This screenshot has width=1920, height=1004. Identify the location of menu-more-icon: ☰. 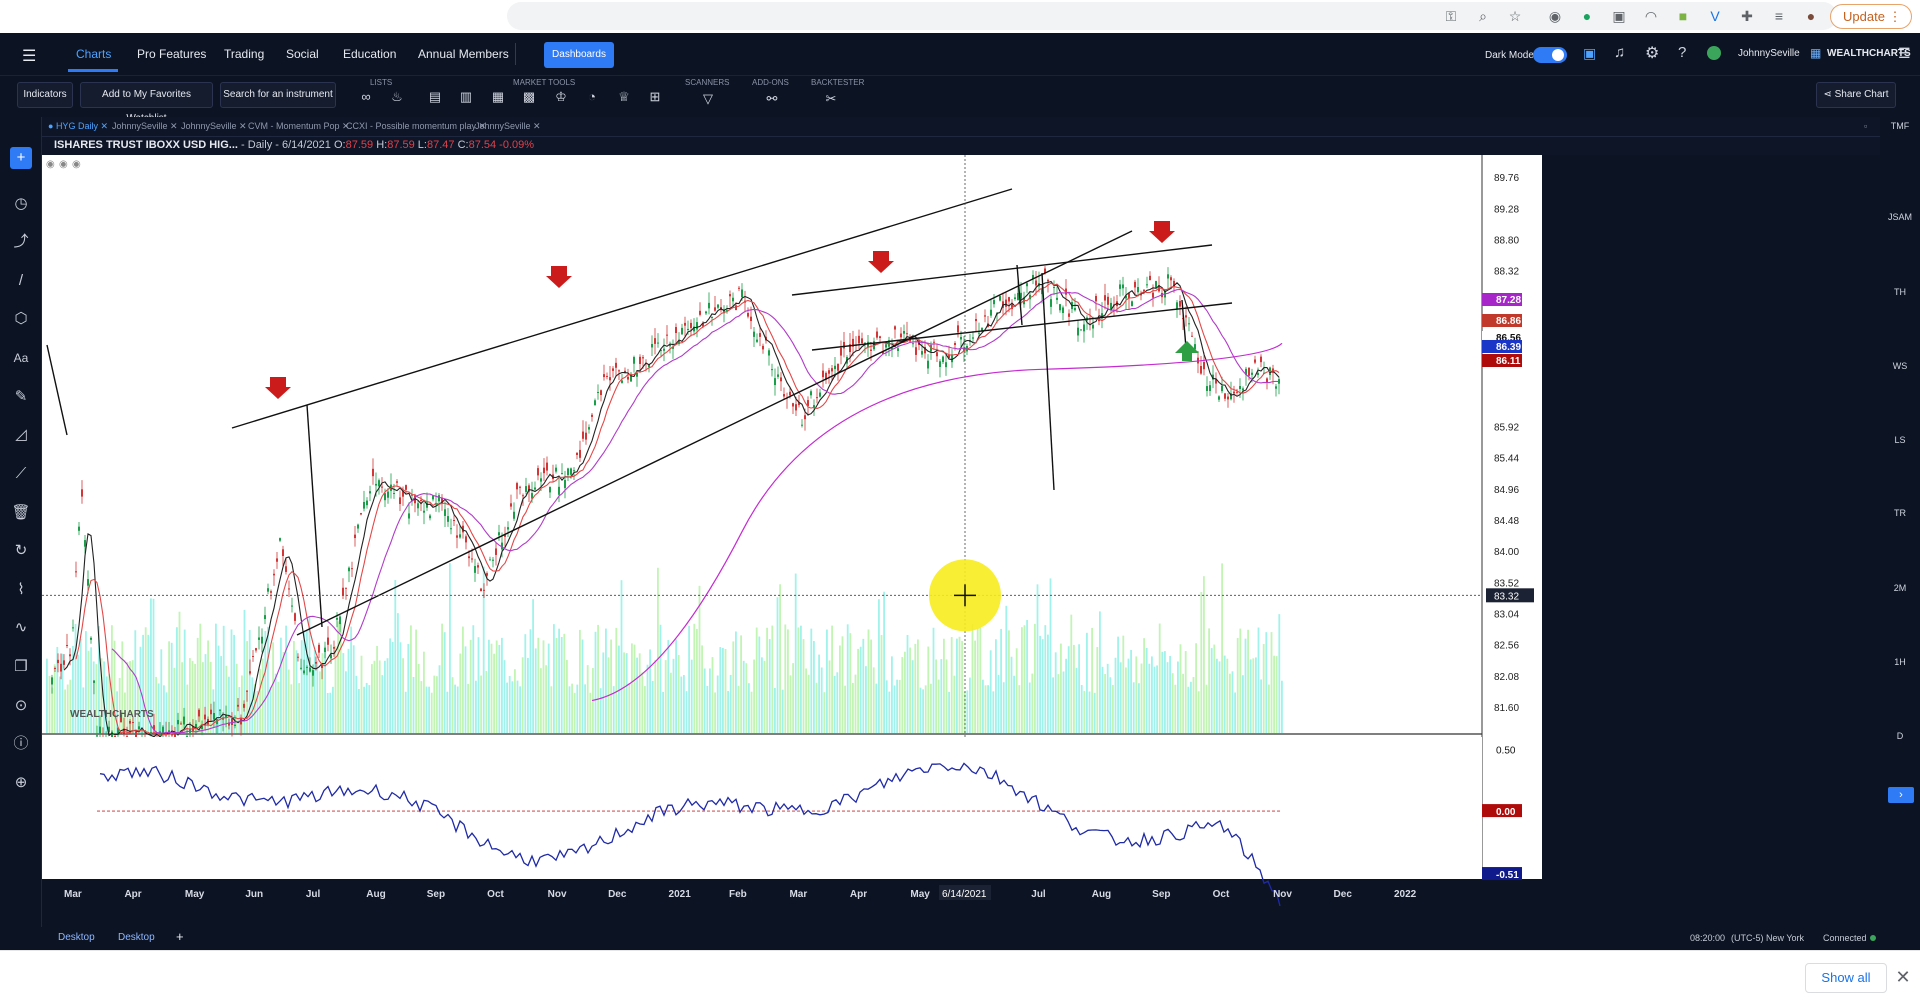
(1904, 53).